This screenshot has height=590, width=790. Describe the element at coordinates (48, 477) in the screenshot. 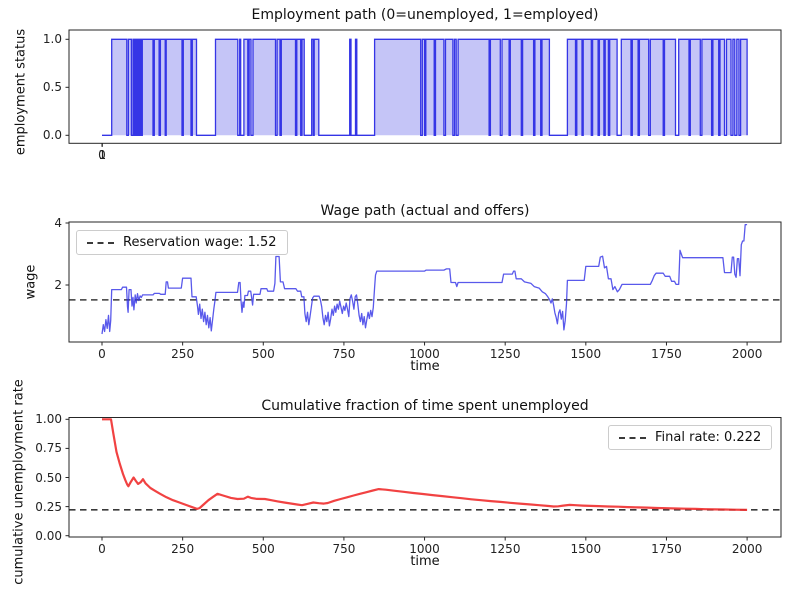

I see `y-tick-label: 0.50` at that location.